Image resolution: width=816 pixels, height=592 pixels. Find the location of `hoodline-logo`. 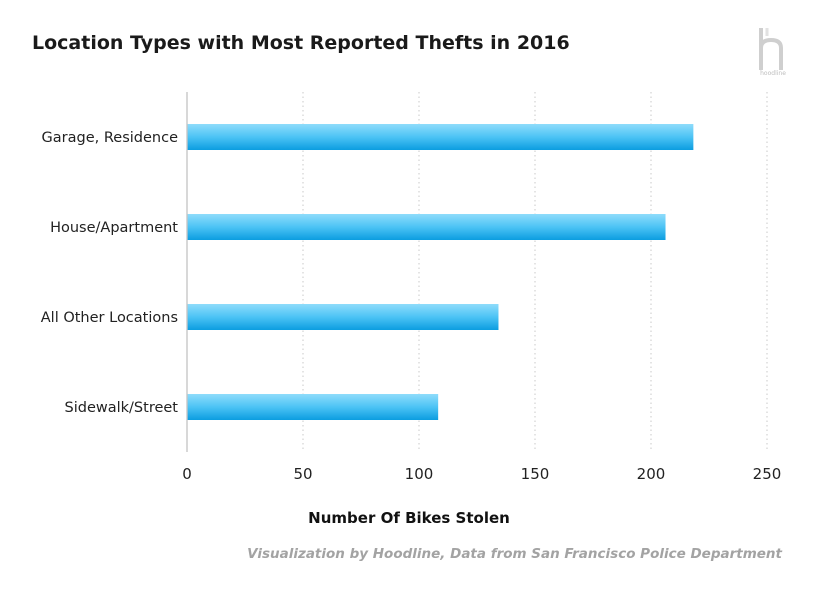

hoodline-logo is located at coordinates (772, 52).